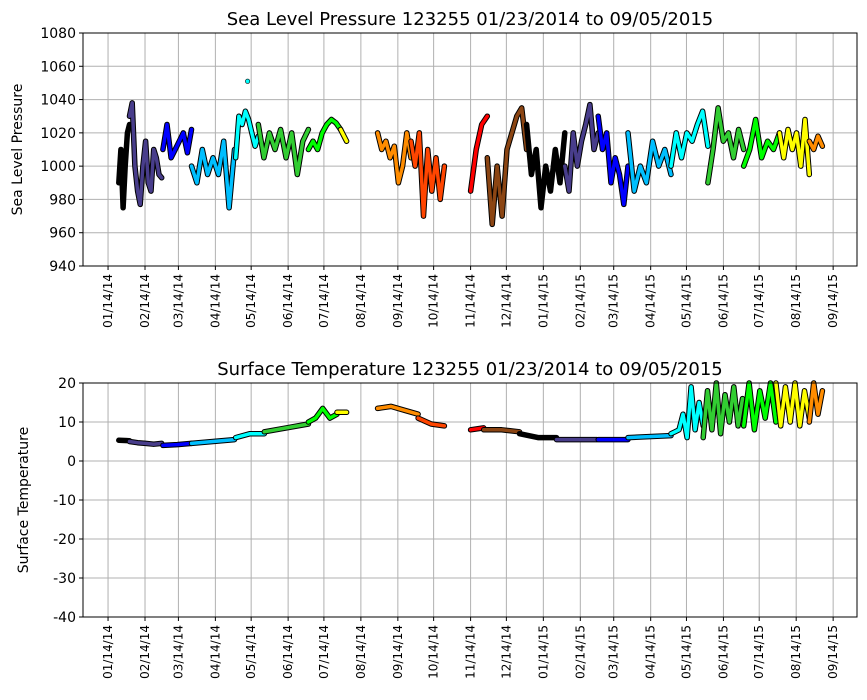 The width and height of the screenshot is (867, 700). I want to click on y-tick-label: 1060, so click(58, 67).